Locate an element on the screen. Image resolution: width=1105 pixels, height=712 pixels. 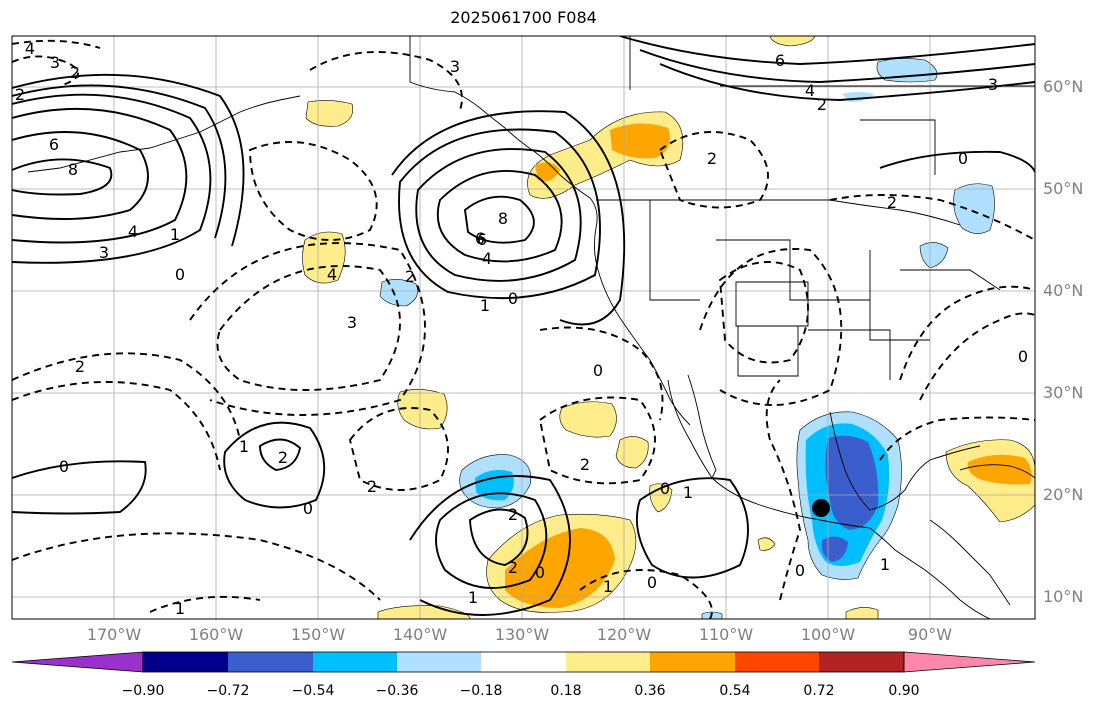
central-america is located at coordinates (970, 562).